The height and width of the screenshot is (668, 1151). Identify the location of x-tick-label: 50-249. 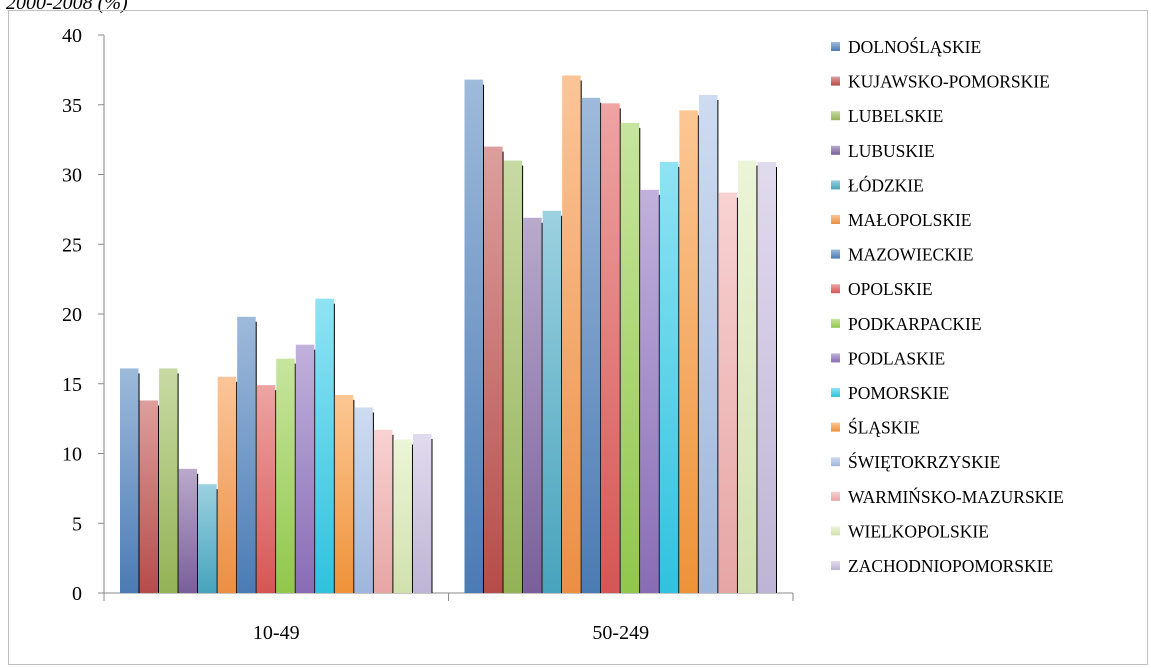
(620, 633).